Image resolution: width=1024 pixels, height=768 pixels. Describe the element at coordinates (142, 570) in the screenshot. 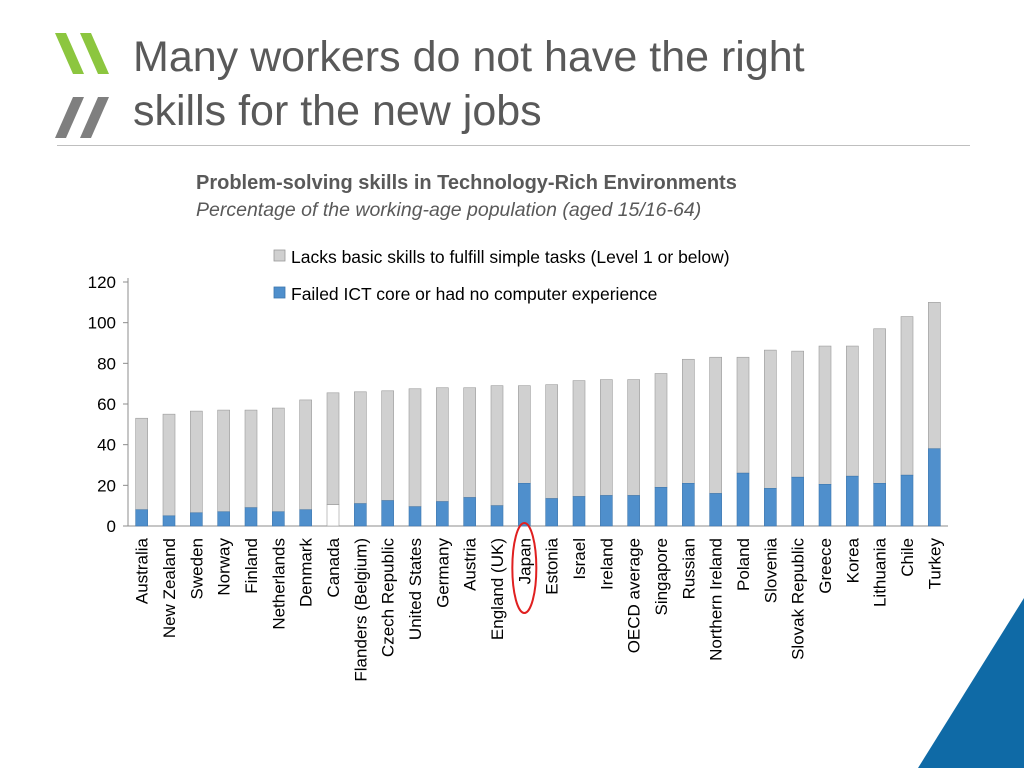

I see `x-tick-label: Australia` at that location.